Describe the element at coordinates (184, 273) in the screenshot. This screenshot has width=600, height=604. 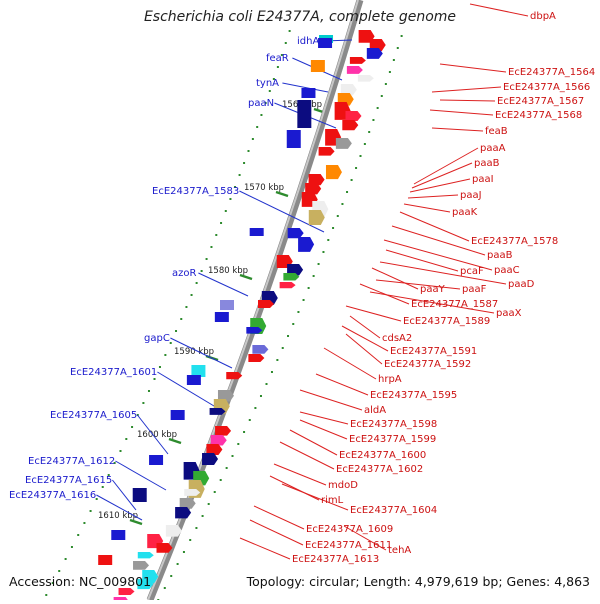
I see `gene-label-left: azoR` at that location.